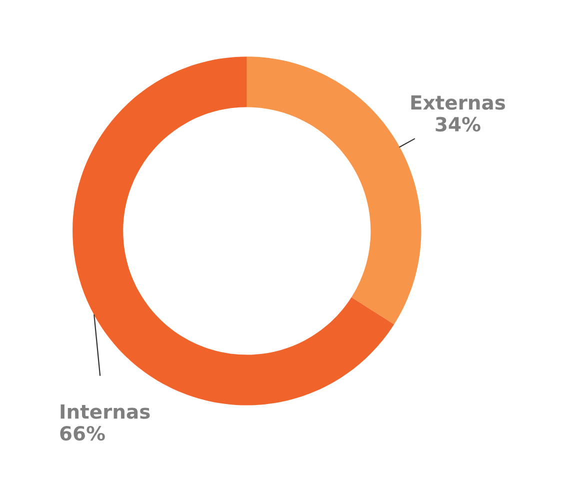 The image size is (575, 501). What do you see at coordinates (458, 124) in the screenshot?
I see `data-label: 34%` at bounding box center [458, 124].